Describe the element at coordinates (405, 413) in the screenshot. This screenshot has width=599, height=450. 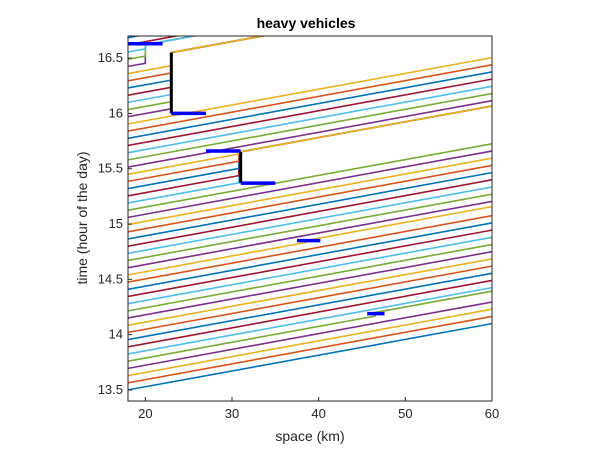
I see `x-tick-label: 50` at that location.